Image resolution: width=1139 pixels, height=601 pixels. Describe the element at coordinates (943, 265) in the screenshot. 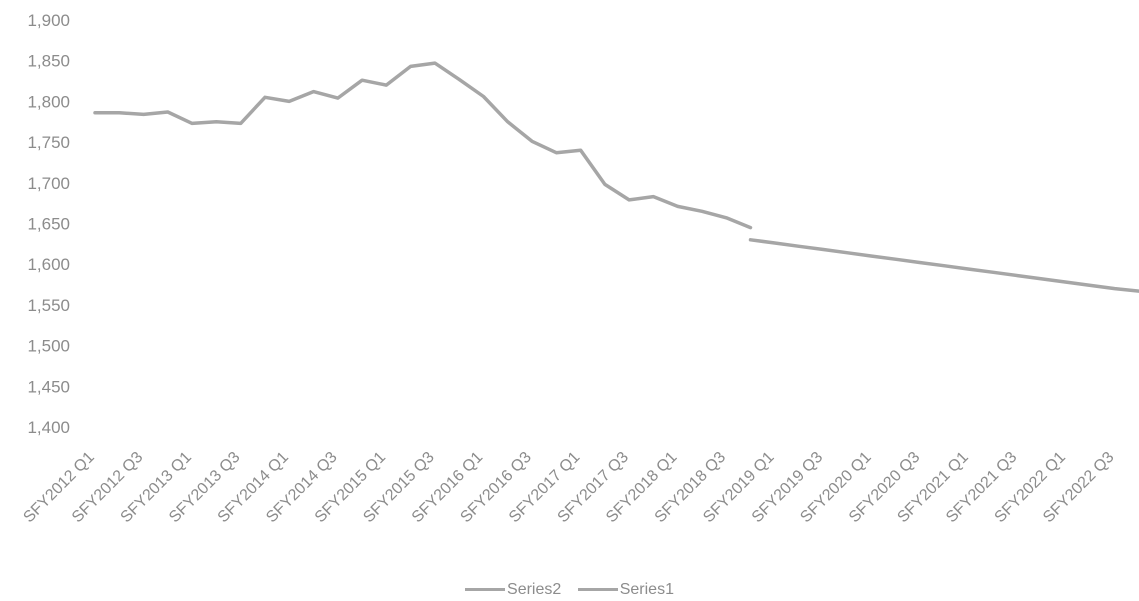

I see `series-line-series2` at that location.